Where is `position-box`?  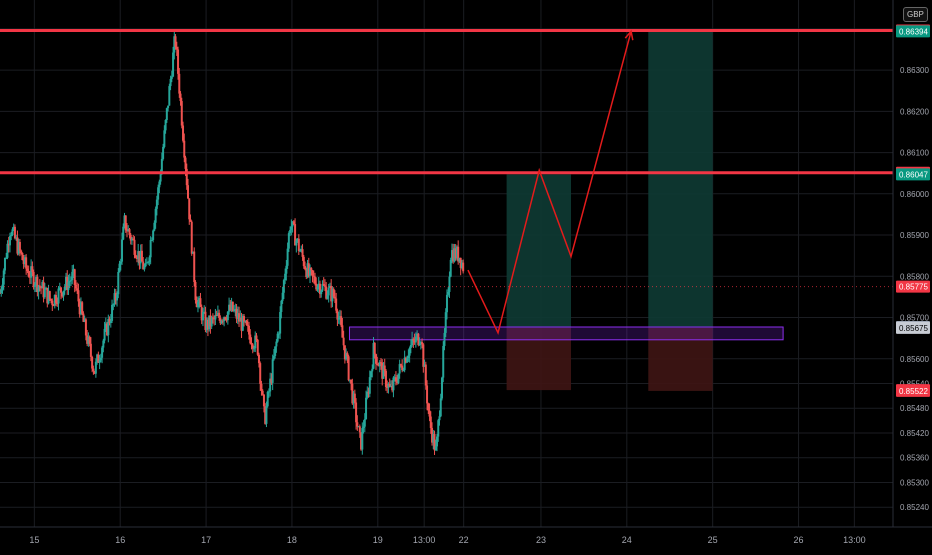 position-box is located at coordinates (539, 251).